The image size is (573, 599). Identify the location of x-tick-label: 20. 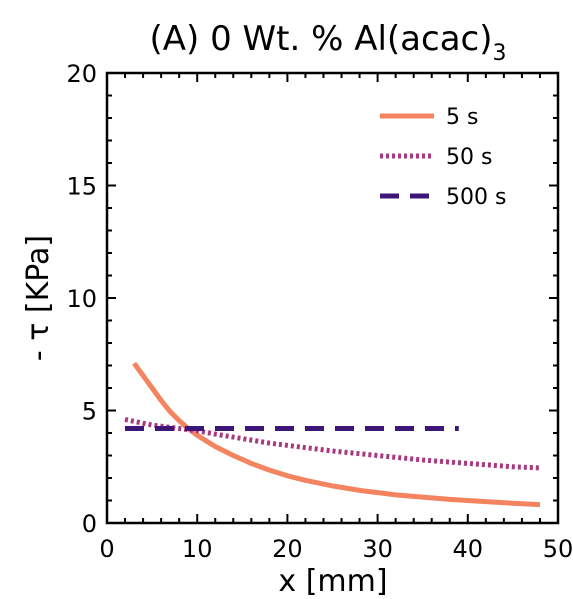
(287, 549).